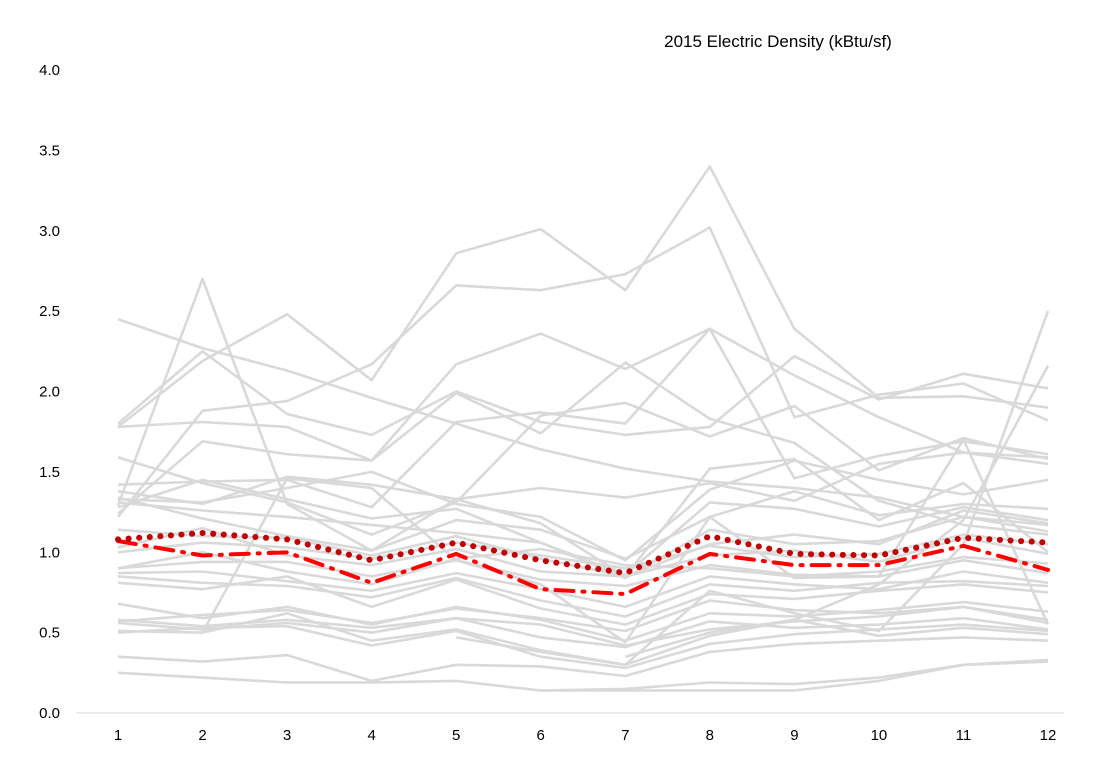  Describe the element at coordinates (585, 735) in the screenshot. I see `x-axis-tick-labels: 1 2 3 4 5 6 7 8 9 10 11 12` at that location.